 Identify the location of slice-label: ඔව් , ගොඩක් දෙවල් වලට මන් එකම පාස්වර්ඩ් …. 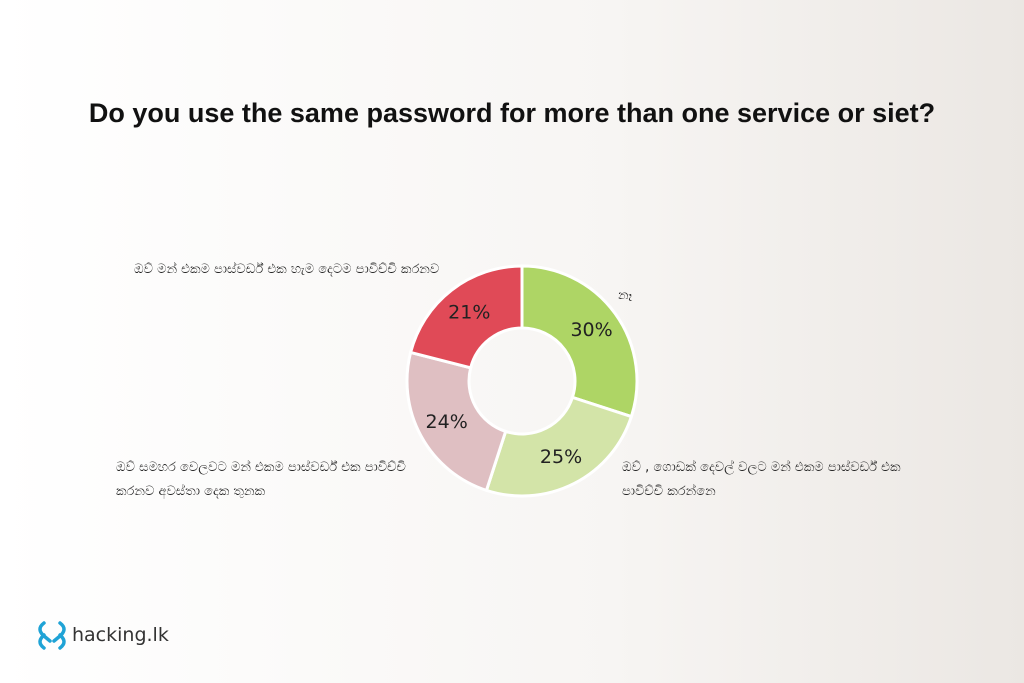
(761, 479).